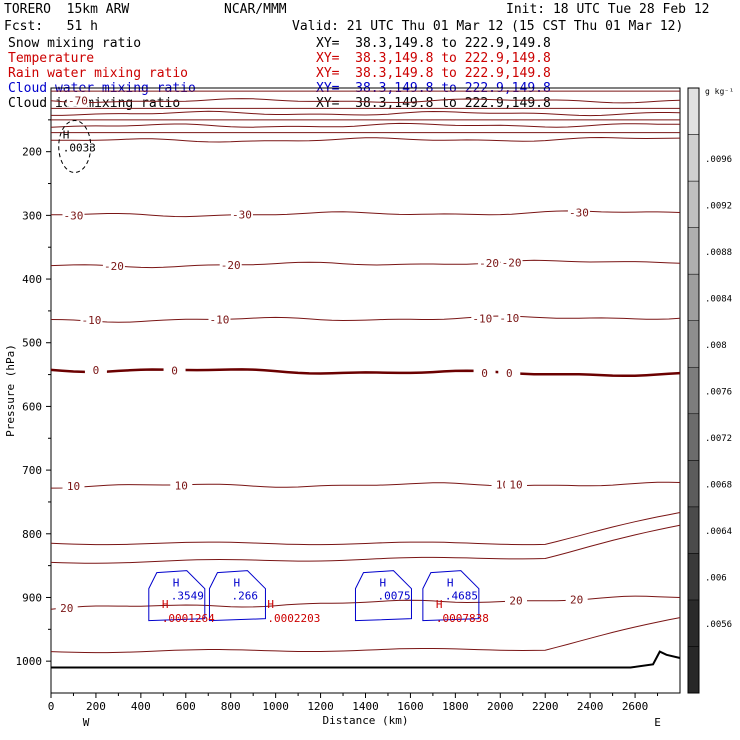  Describe the element at coordinates (433, 73) in the screenshot. I see `legend-xy-2: XY= 38.3,149.8 to 222.9,149.8` at that location.